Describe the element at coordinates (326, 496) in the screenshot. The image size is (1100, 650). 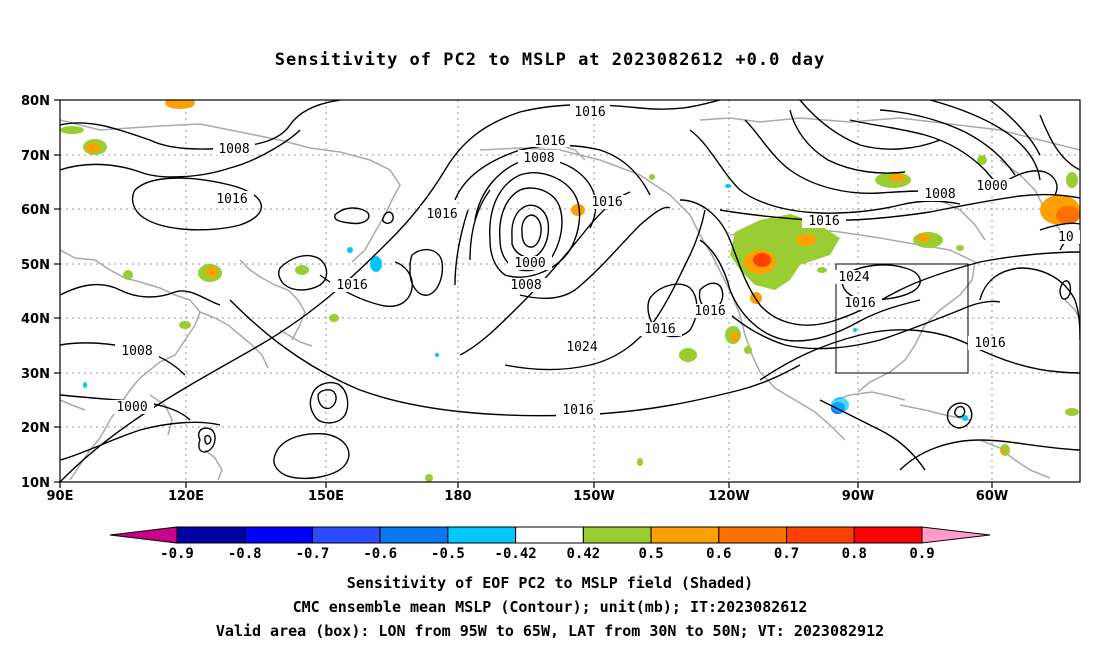
I see `lon-label: 150E` at that location.